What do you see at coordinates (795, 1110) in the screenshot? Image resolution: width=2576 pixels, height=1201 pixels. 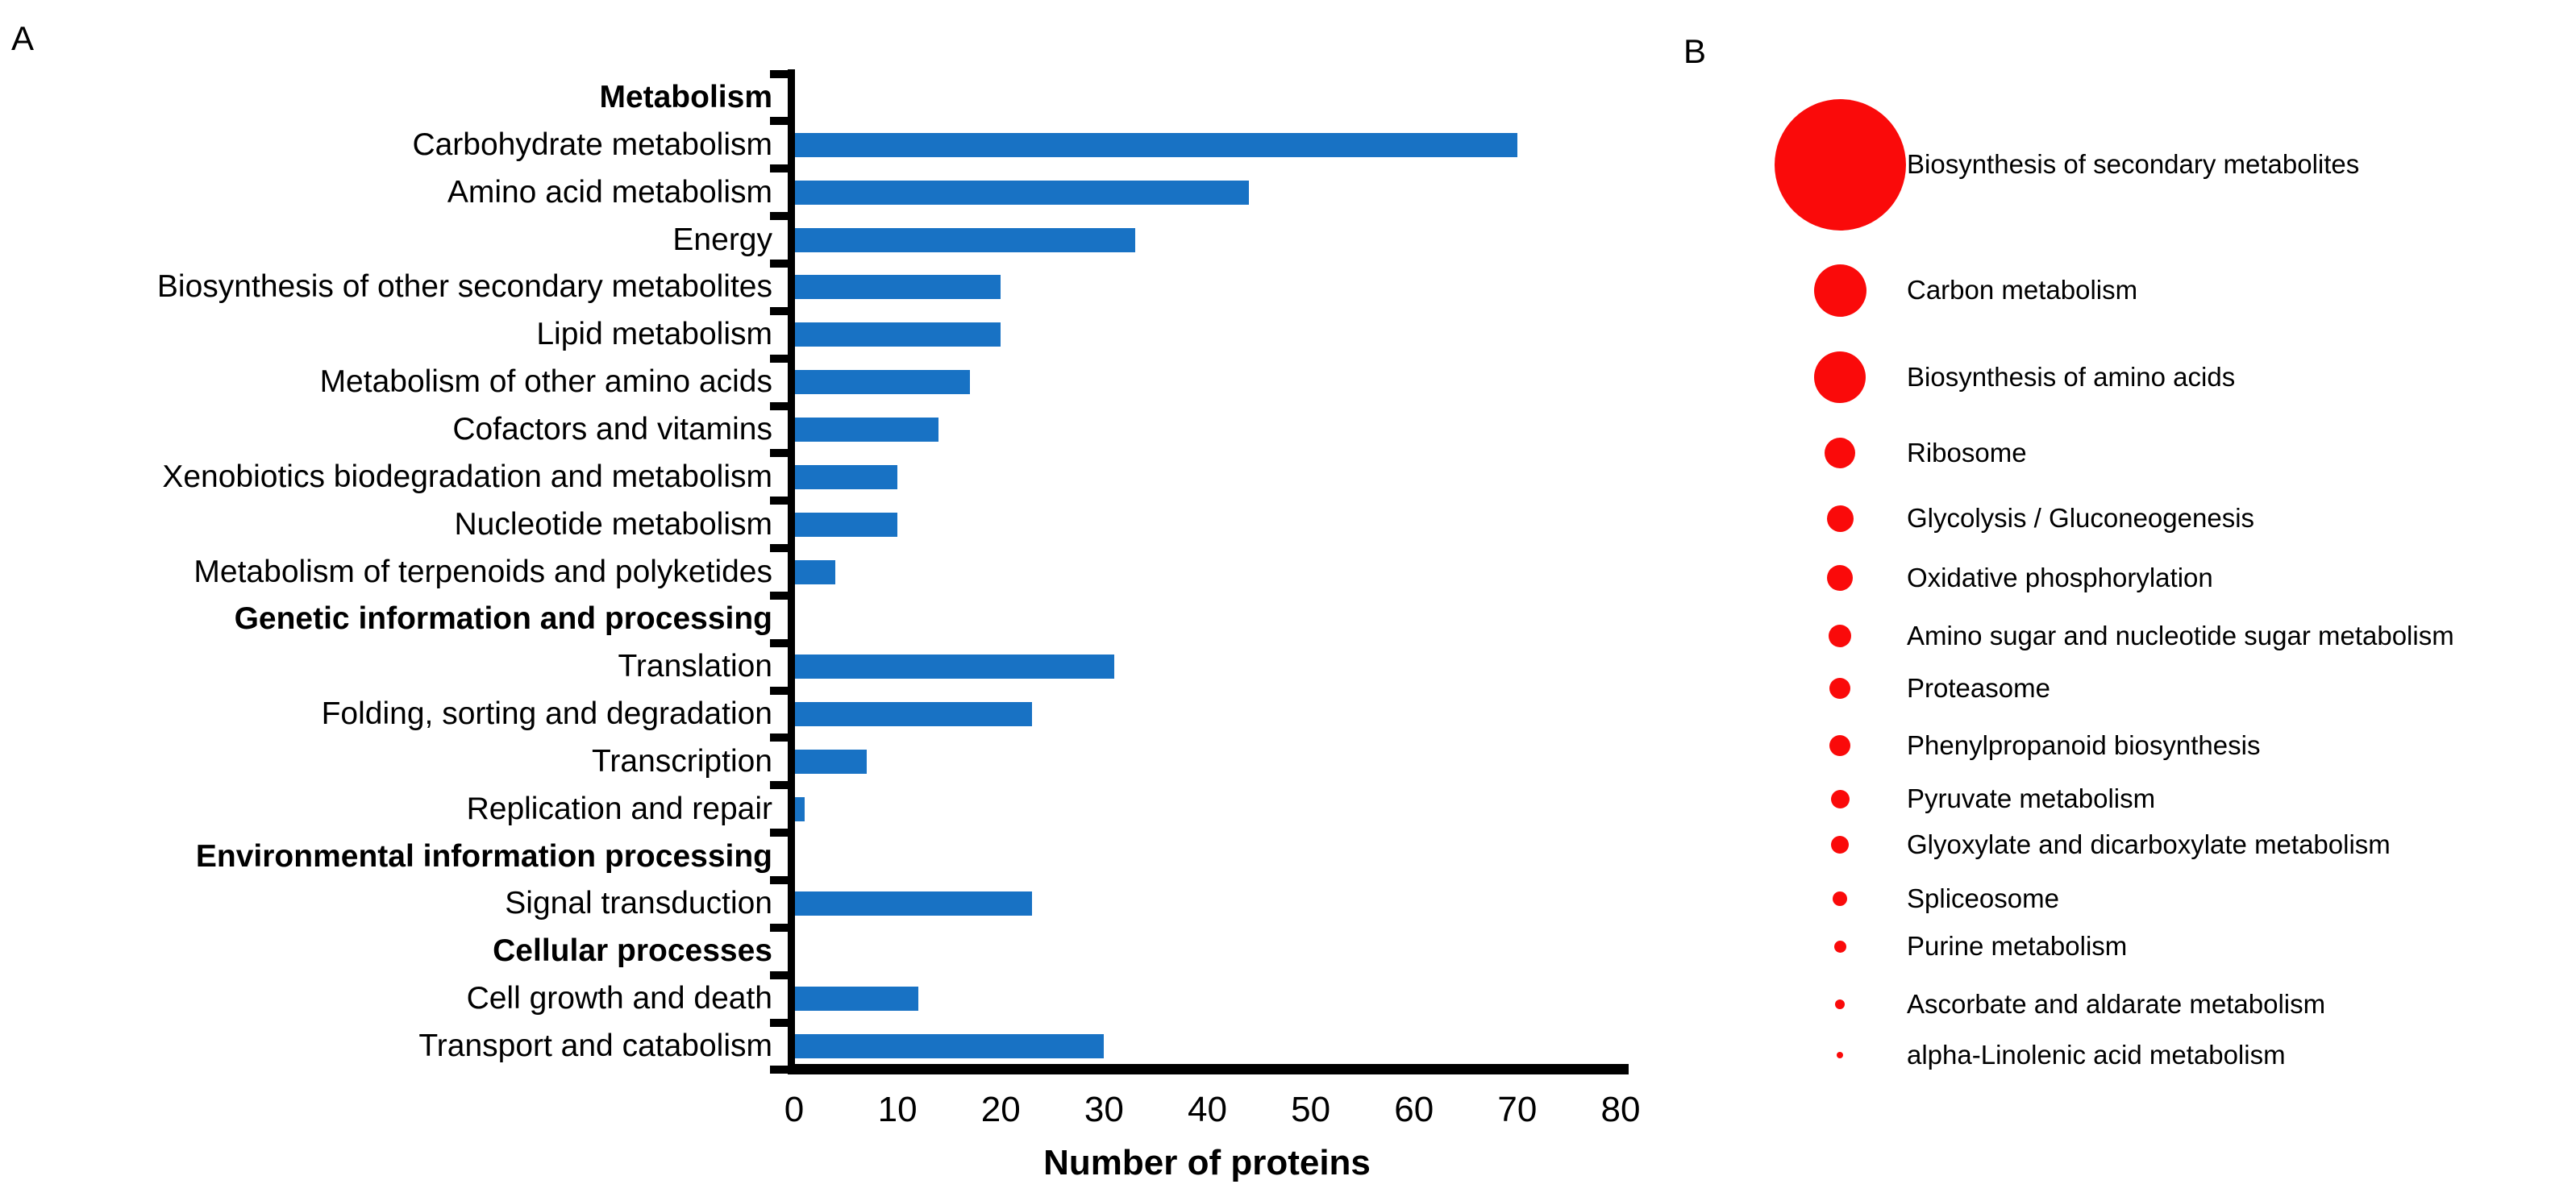 I see `x-axis-tick-label: 0` at bounding box center [795, 1110].